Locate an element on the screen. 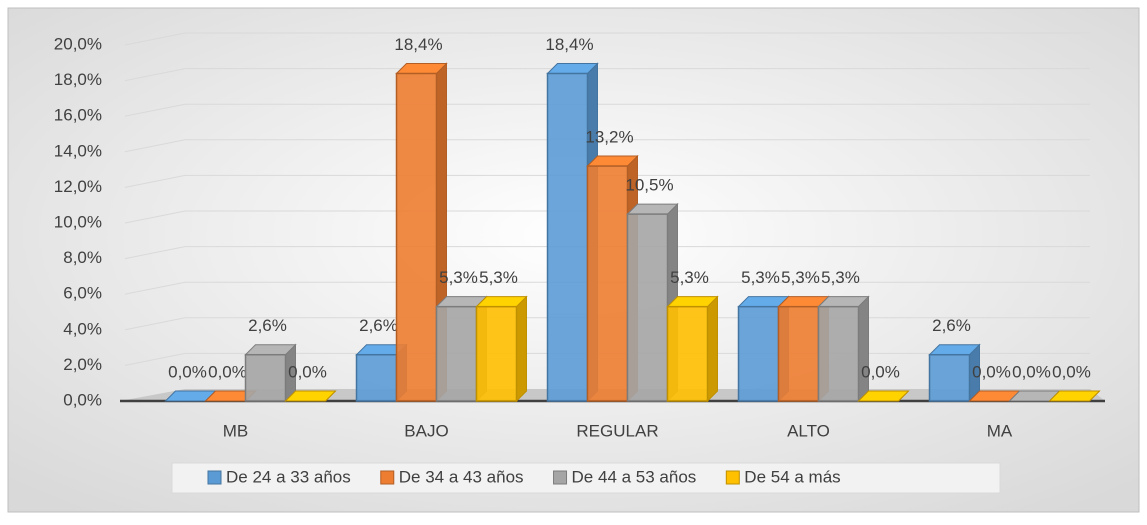 The width and height of the screenshot is (1147, 525). legend-box is located at coordinates (586, 478).